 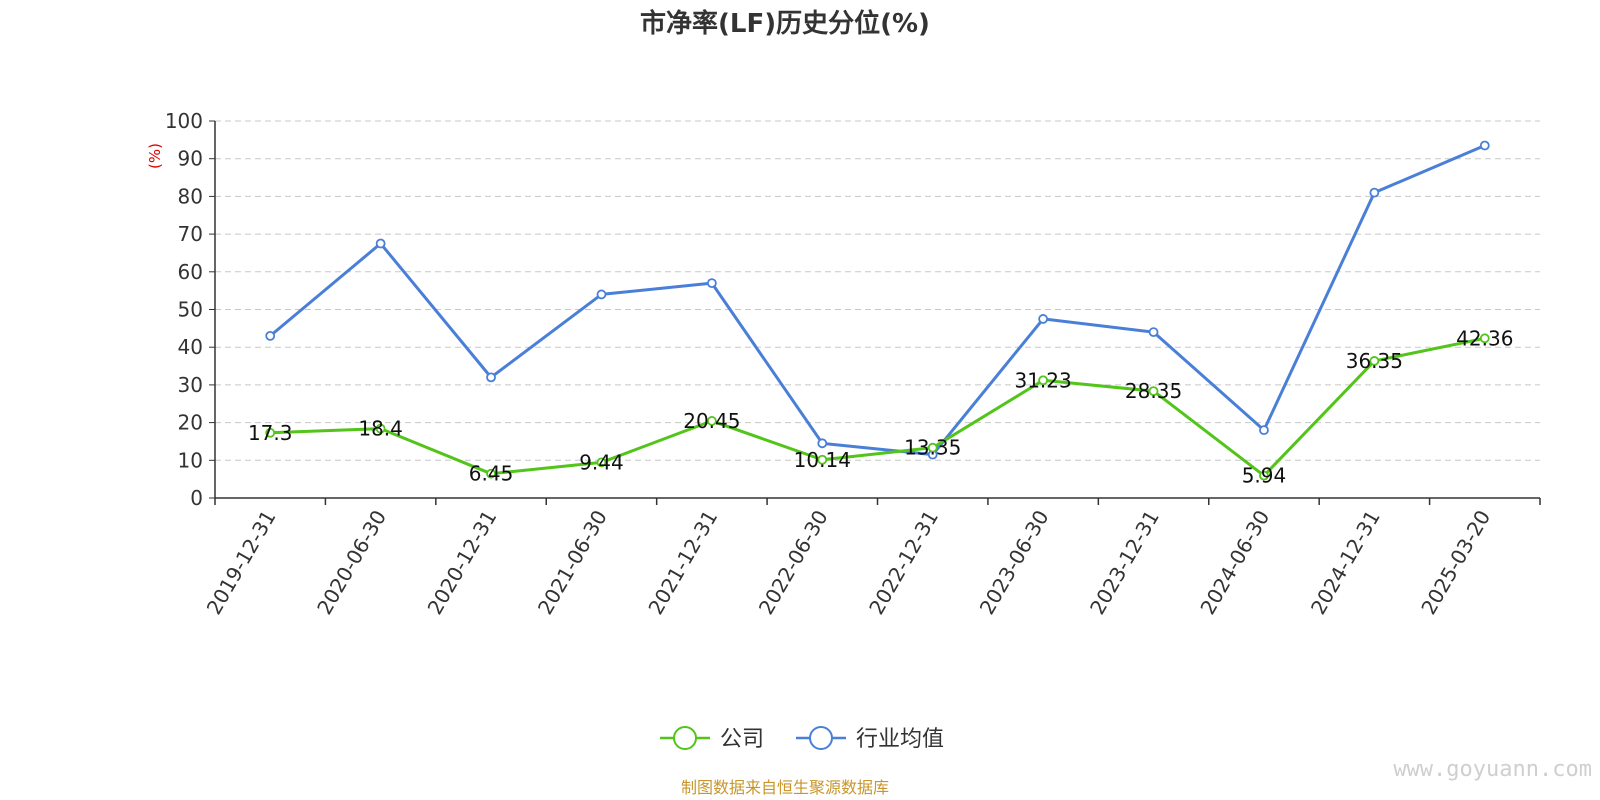 I want to click on data-label: 28.35, so click(x=1153, y=391).